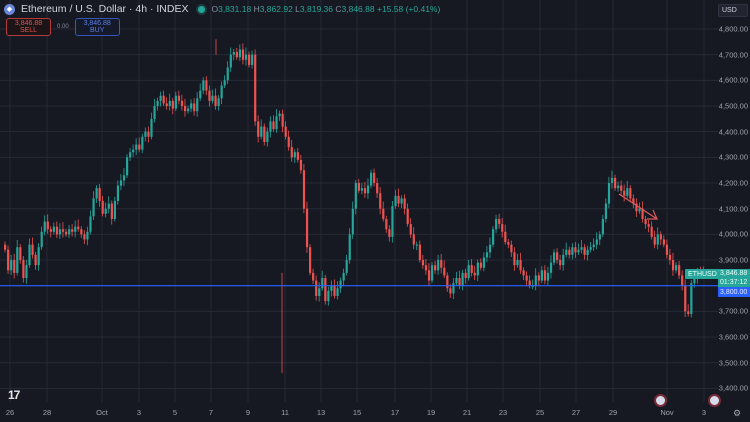 The width and height of the screenshot is (750, 422). I want to click on sell-label: SELL, so click(28, 30).